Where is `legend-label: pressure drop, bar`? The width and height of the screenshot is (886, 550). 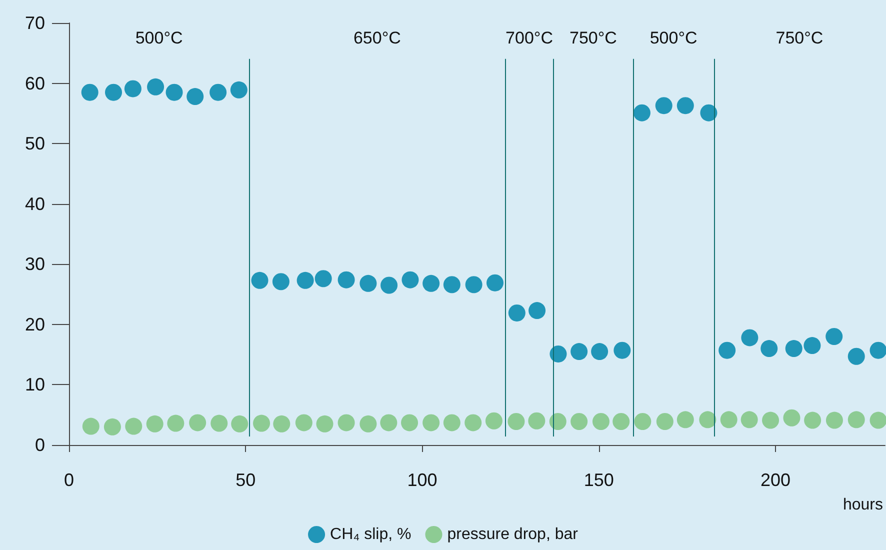
legend-label: pressure drop, bar is located at coordinates (513, 534).